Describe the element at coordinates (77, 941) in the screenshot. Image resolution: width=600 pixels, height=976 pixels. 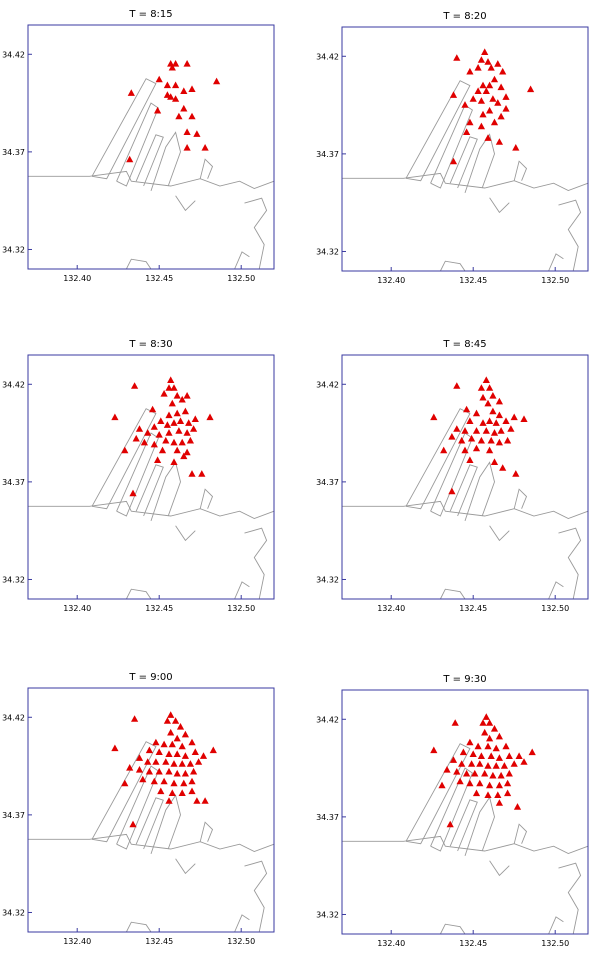
I see `x-tick-label: 132.40` at that location.